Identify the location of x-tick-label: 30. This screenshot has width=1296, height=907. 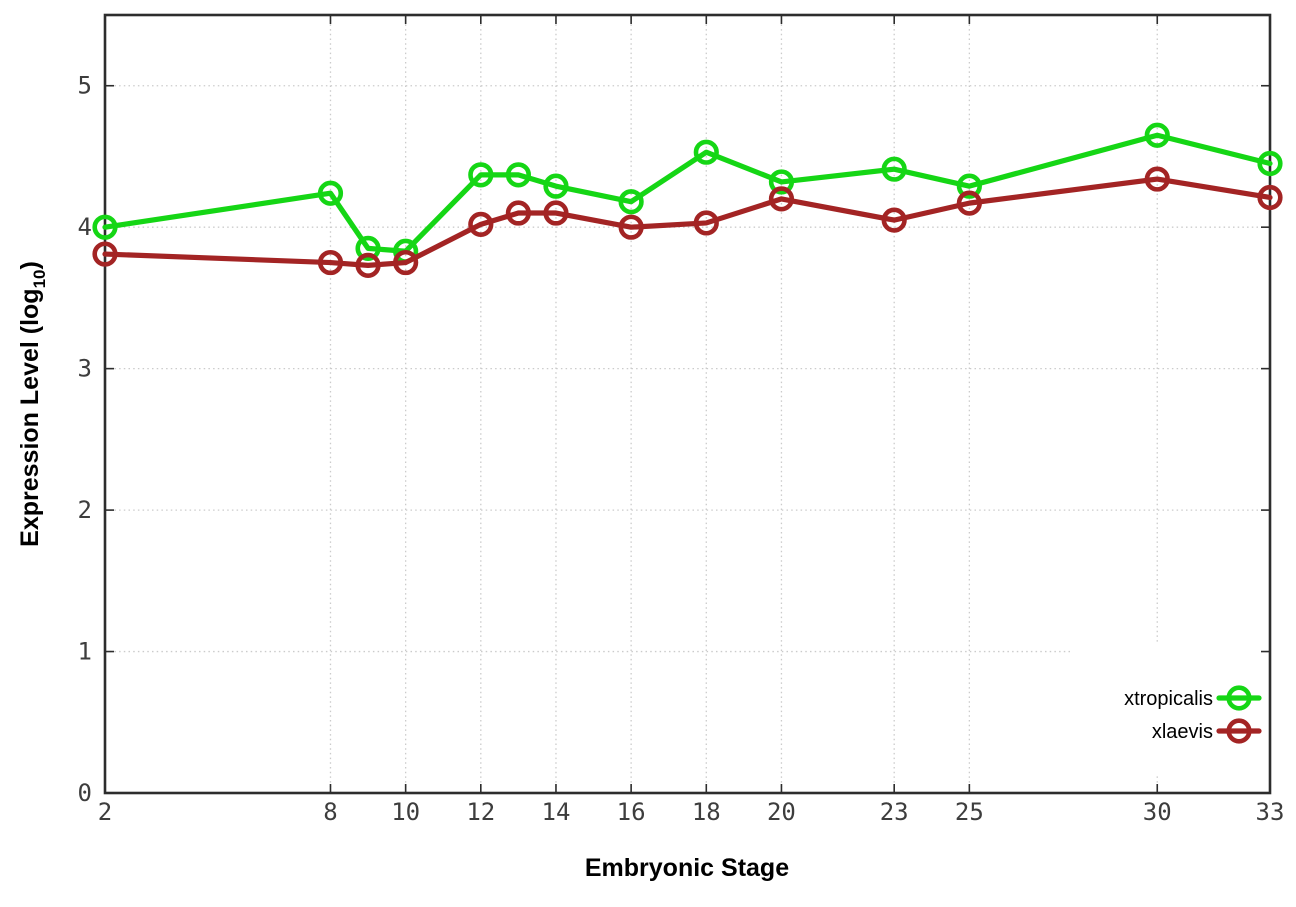
(1157, 812).